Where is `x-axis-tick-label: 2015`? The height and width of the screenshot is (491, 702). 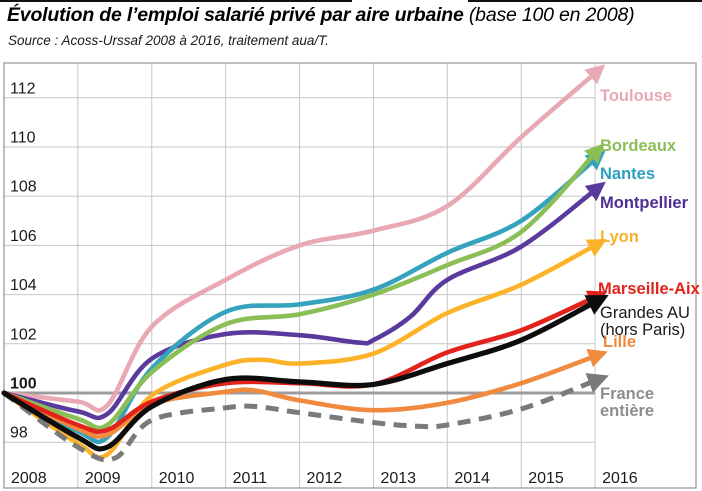 x-axis-tick-label: 2015 is located at coordinates (546, 478).